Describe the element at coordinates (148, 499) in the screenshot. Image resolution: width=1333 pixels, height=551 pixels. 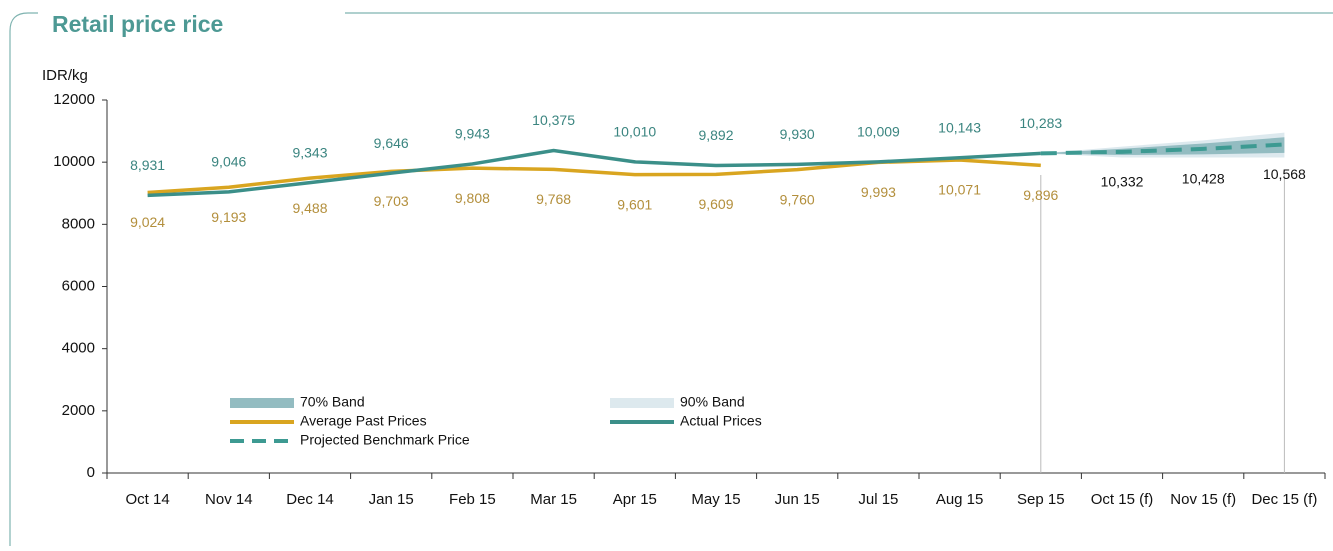
I see `x-tick-label: Oct 14` at that location.